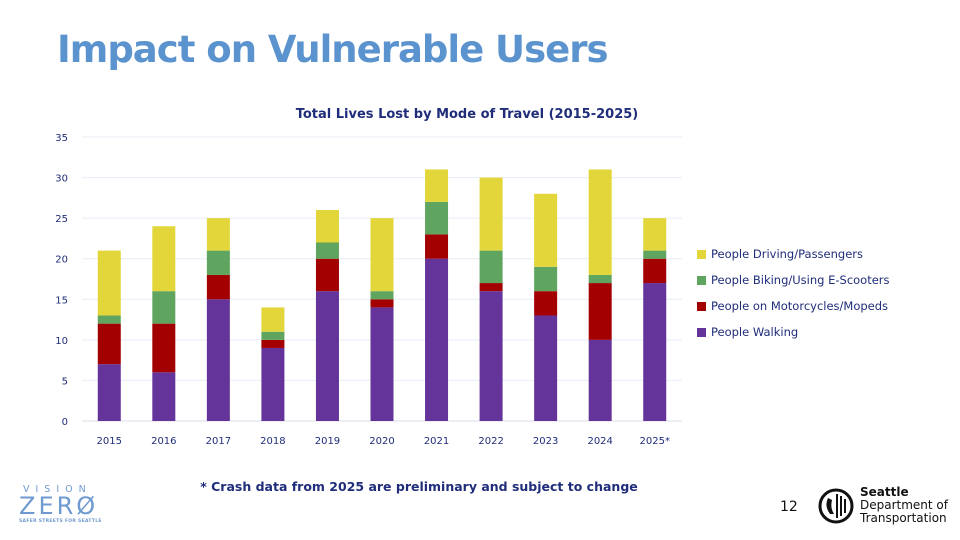  Describe the element at coordinates (61, 341) in the screenshot. I see `y-tick-label: 10` at that location.